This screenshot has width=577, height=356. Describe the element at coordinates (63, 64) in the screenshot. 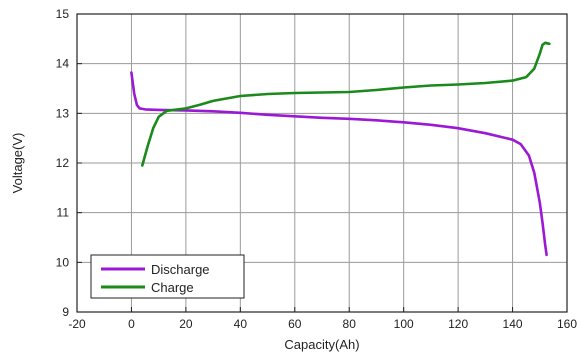

I see `y-tick-label: 14` at that location.